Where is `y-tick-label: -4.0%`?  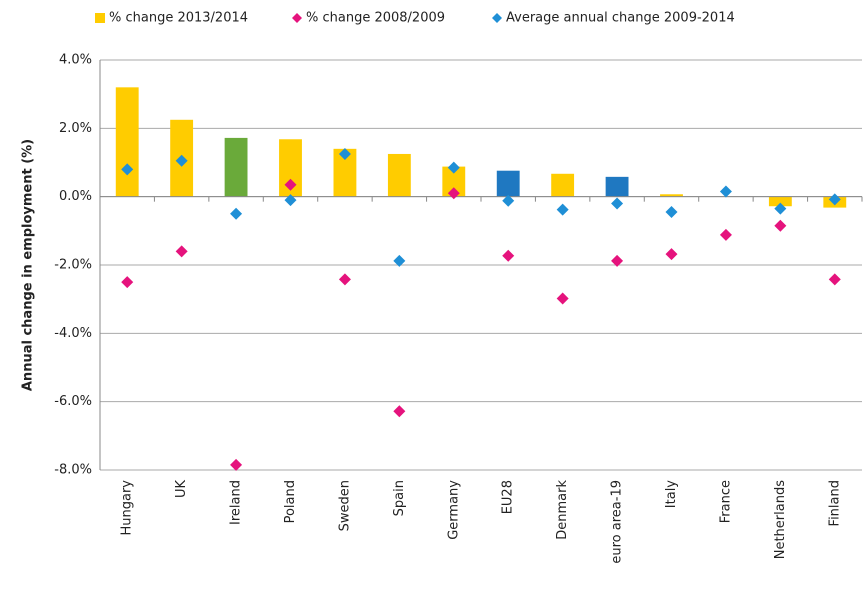 y-tick-label: -4.0% is located at coordinates (73, 333).